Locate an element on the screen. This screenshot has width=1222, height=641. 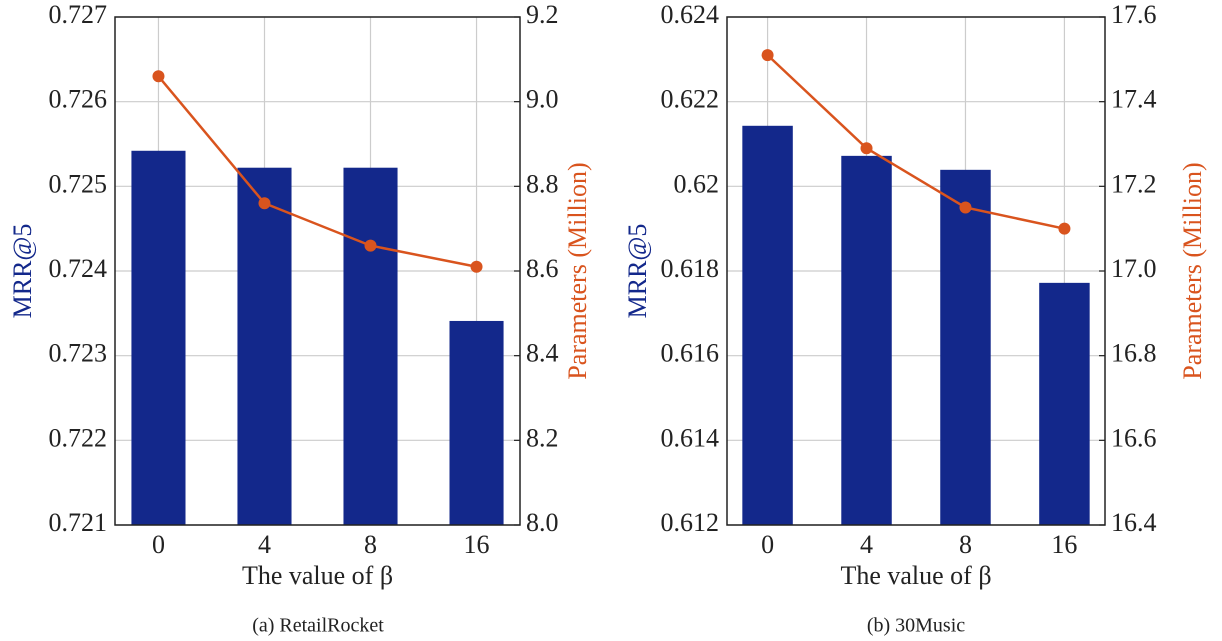
y-tick-label: 0.724 is located at coordinates (78, 268).